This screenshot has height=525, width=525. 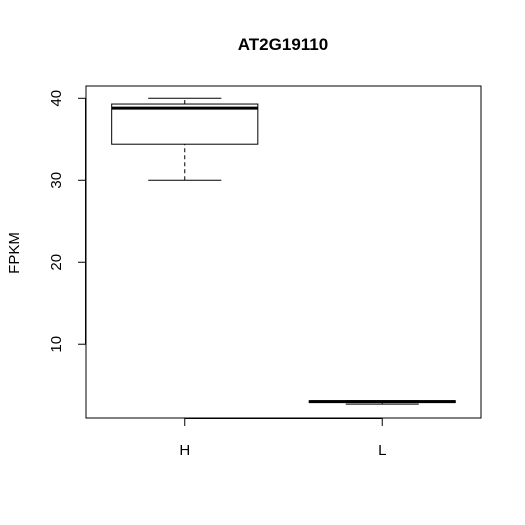 I want to click on box-H, so click(x=185, y=139).